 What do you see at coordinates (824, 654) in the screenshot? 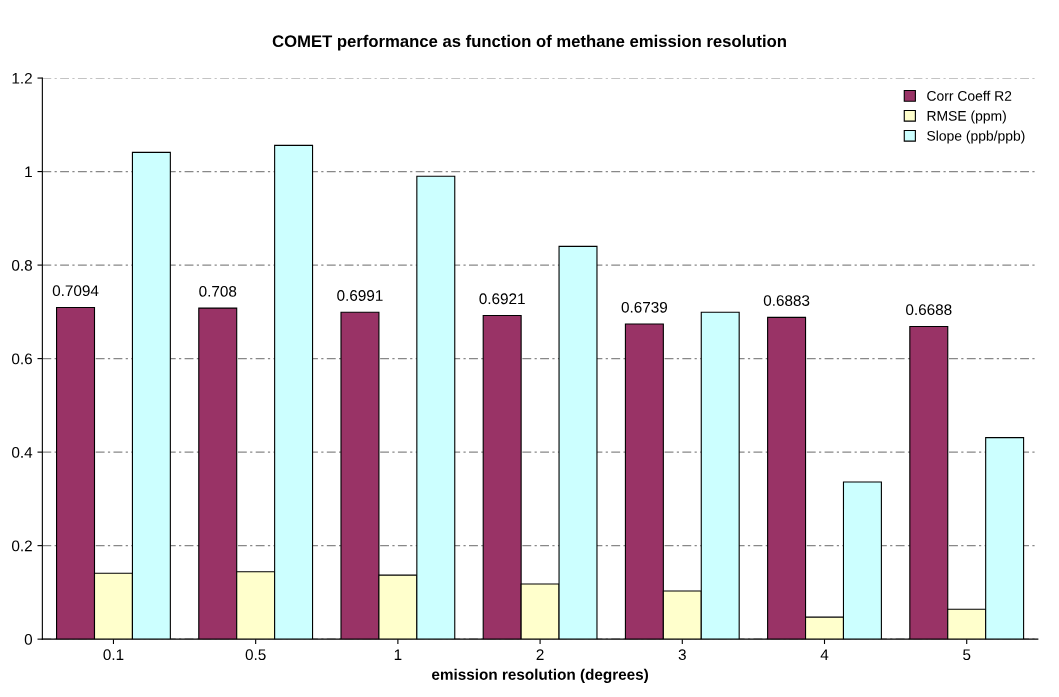
I see `x-tick-label: 4` at bounding box center [824, 654].